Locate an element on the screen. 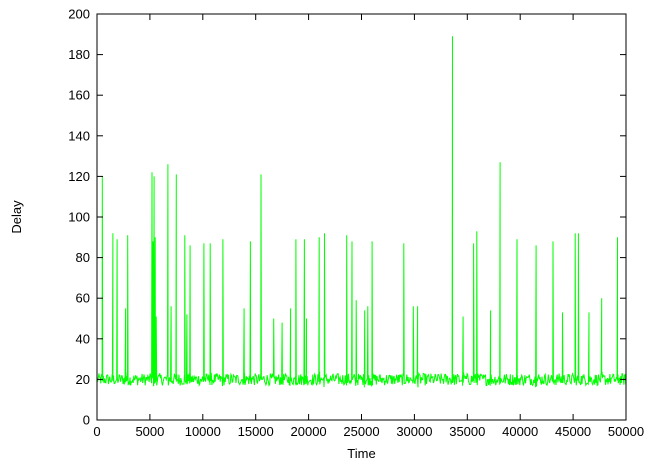 The image size is (648, 461). y-tick-label: 180 is located at coordinates (79, 54).